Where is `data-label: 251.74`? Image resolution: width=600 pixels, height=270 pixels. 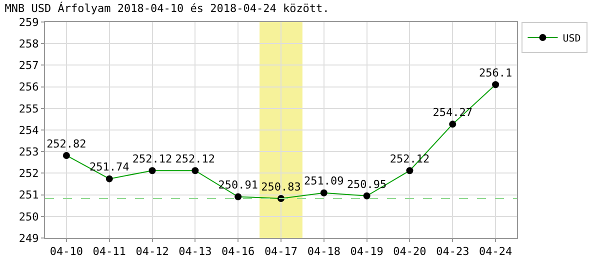 data-label: 251.74 is located at coordinates (109, 167).